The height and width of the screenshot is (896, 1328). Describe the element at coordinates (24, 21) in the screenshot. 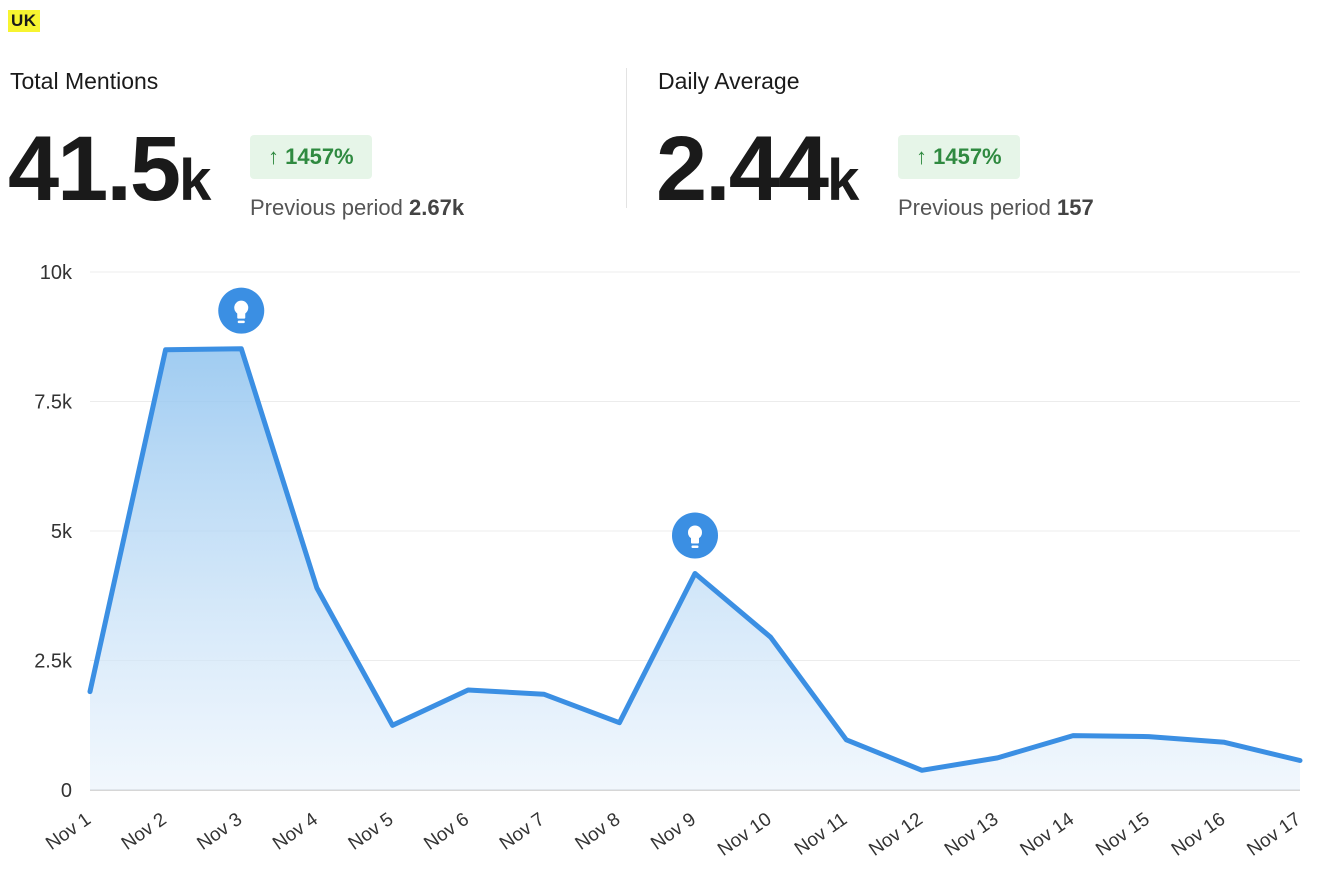

I see `region-tag: UK` at that location.